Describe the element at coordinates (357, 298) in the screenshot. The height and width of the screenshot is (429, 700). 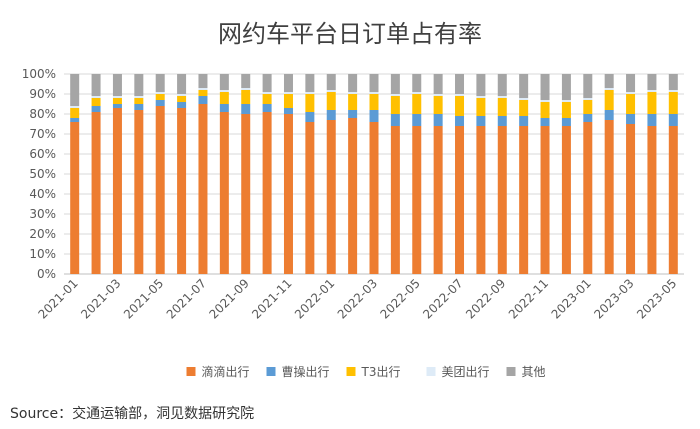
I see `x-tick-label: 2022-03` at that location.